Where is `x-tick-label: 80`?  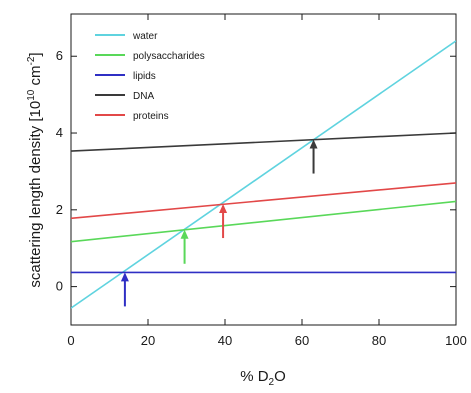 x-tick-label: 80 is located at coordinates (379, 340).